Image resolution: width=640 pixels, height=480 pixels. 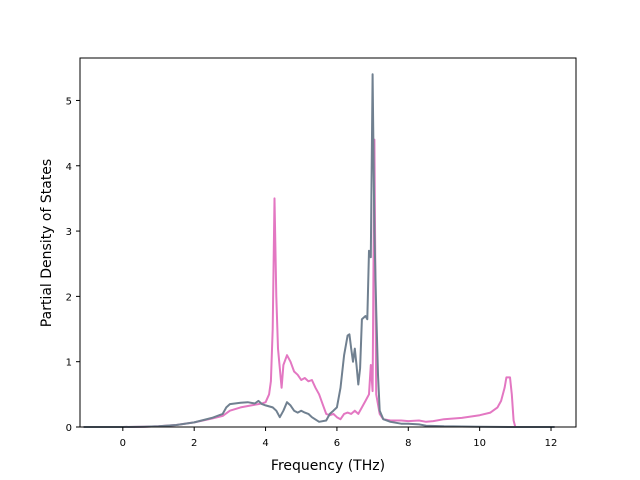 What do you see at coordinates (337, 443) in the screenshot?
I see `x-tick-label: 6` at bounding box center [337, 443].